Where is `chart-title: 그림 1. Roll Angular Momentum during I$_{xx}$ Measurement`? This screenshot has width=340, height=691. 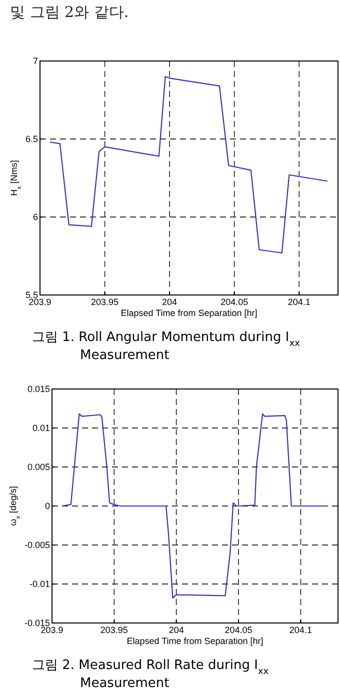
chart-title: 그림 1. Roll Angular Momentum during I$_{xx}$ Measurement is located at coordinates (166, 346).